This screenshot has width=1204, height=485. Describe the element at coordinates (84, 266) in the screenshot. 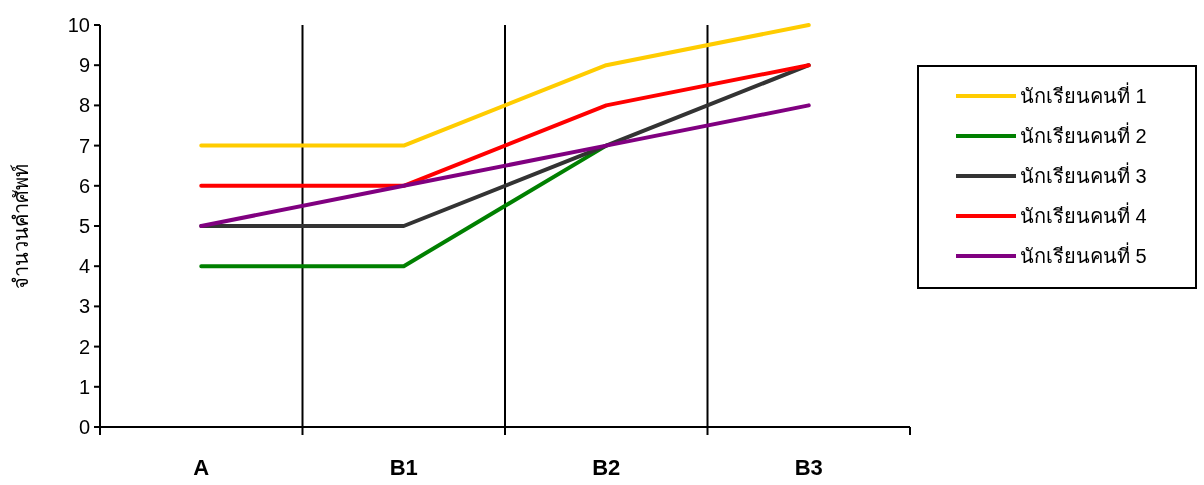

I see `y-tick-label: 4` at that location.